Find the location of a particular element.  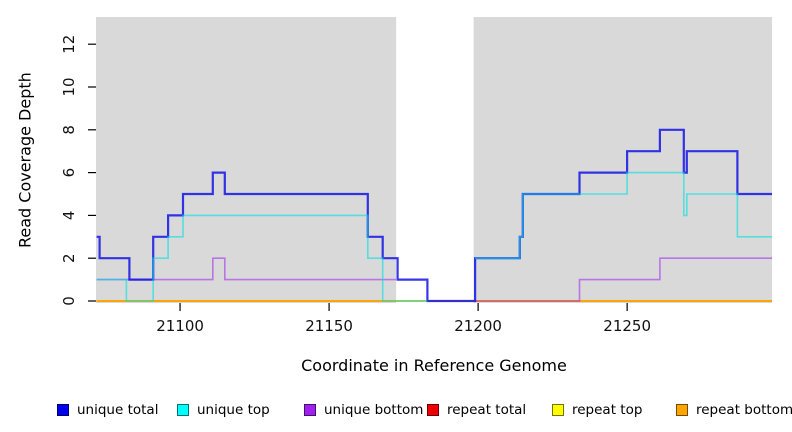

legend-label: repeat bottom is located at coordinates (744, 410).